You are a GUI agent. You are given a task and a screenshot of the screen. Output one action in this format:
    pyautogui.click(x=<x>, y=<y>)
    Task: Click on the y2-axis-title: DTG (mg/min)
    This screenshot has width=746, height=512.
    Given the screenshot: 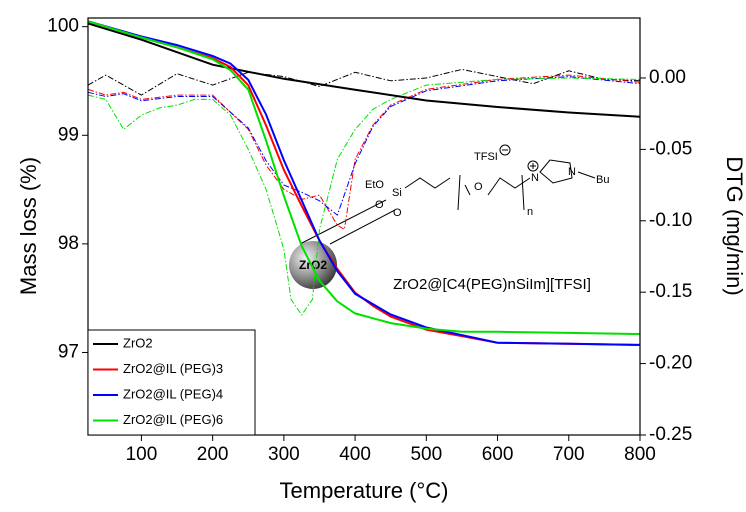 What is the action you would take?
    pyautogui.click(x=734, y=225)
    